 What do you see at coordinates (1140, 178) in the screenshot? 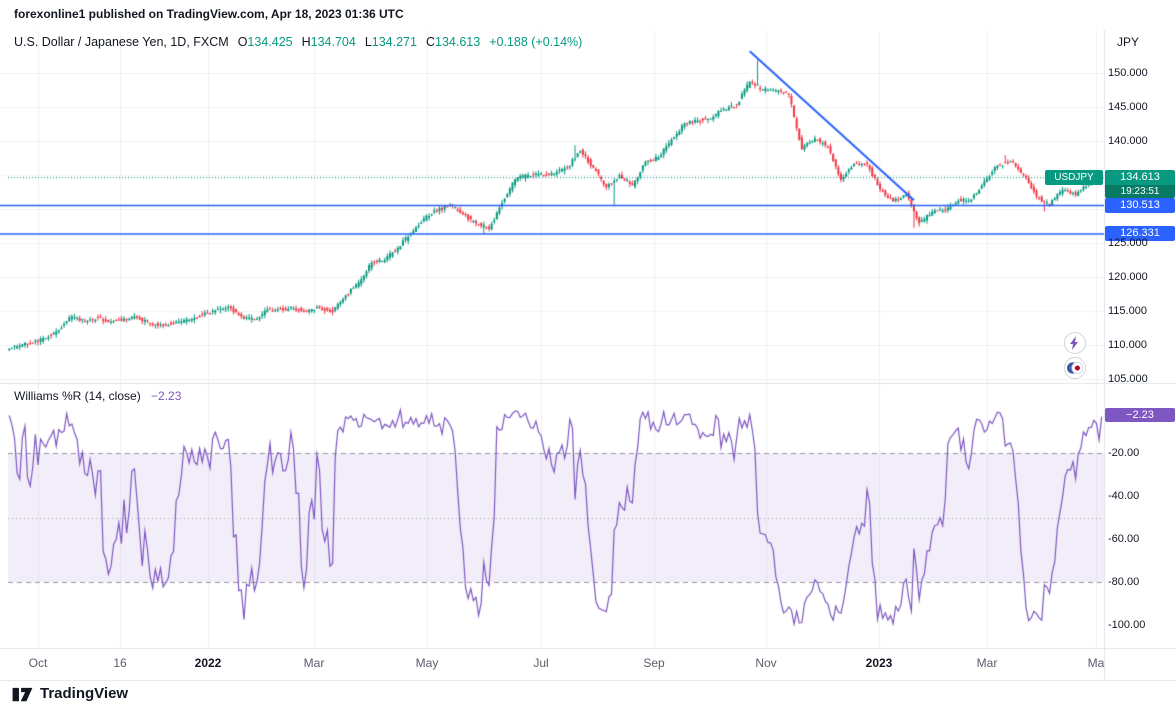
I see `last-price-badge: 134.613` at bounding box center [1140, 178].